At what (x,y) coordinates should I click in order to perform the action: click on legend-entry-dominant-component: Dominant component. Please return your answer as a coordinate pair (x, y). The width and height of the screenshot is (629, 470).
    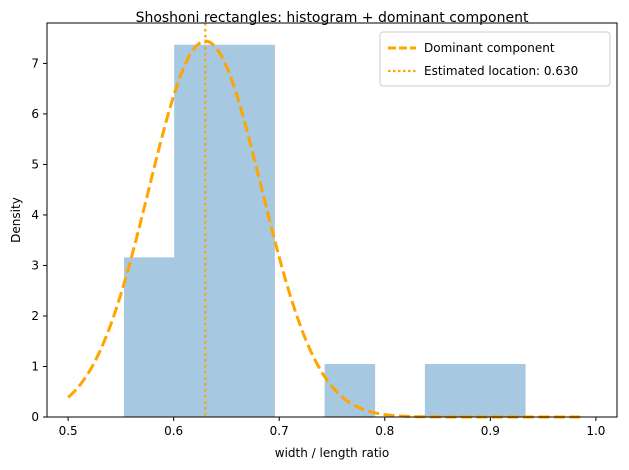
    Looking at the image, I should click on (489, 48).